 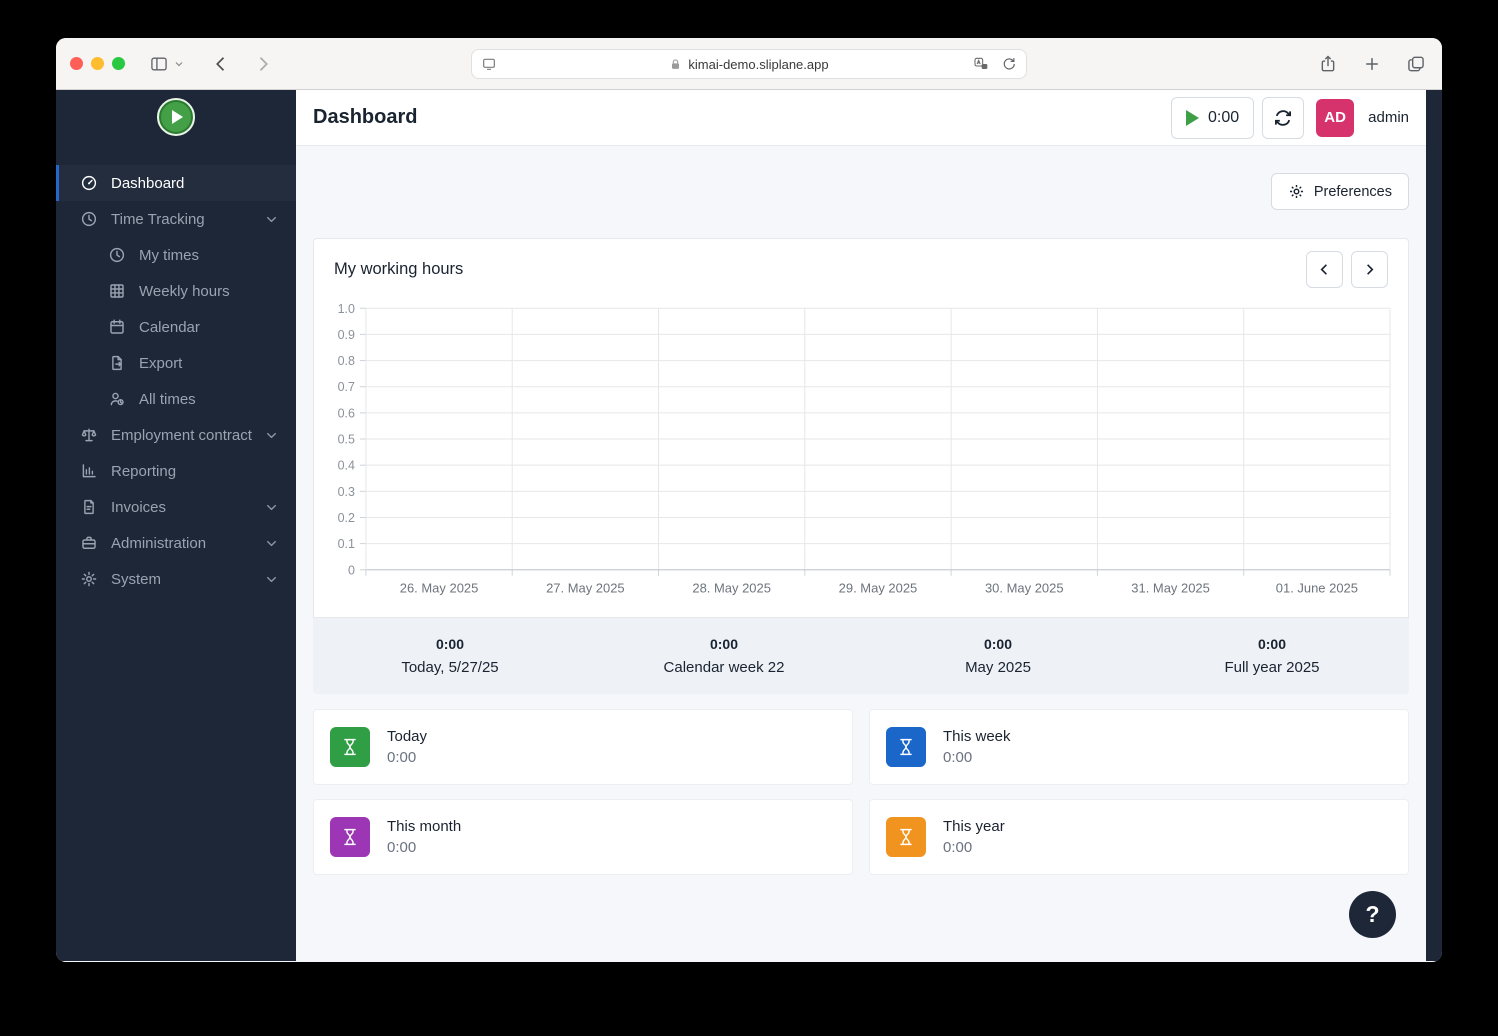 What do you see at coordinates (346, 361) in the screenshot?
I see `svg-text: 0.8` at bounding box center [346, 361].